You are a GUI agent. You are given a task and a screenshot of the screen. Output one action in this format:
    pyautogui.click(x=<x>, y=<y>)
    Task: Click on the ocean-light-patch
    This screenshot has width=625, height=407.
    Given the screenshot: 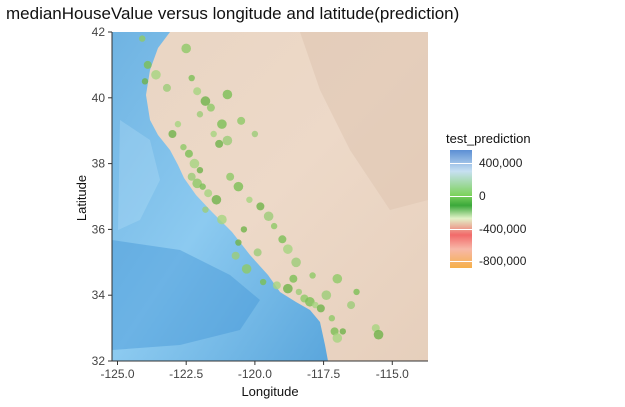 What is the action you would take?
    pyautogui.click(x=139, y=175)
    